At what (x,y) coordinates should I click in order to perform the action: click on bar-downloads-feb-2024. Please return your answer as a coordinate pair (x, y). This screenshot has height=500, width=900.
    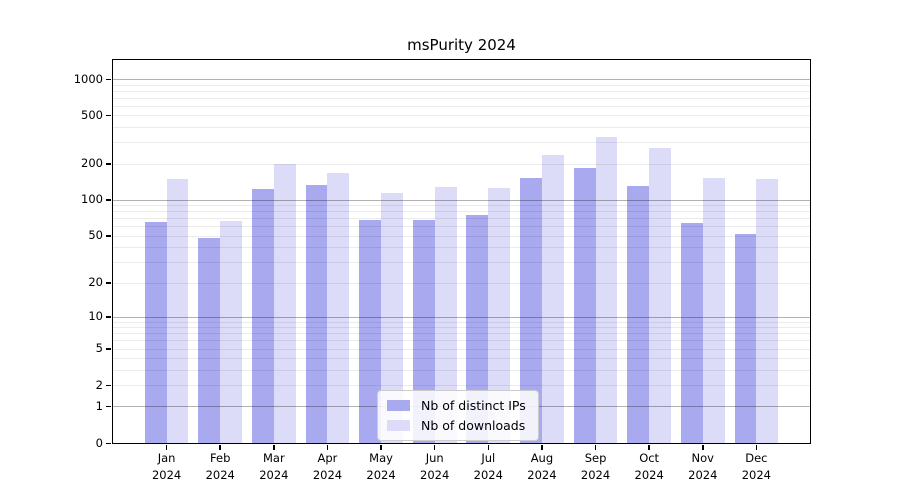
    Looking at the image, I should click on (231, 332).